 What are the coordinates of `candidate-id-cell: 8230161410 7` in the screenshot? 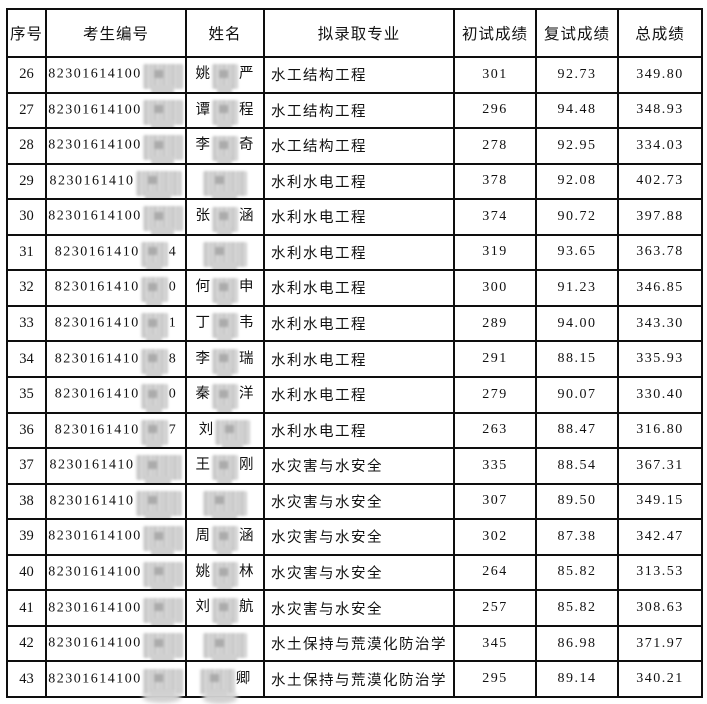 It's located at (116, 430).